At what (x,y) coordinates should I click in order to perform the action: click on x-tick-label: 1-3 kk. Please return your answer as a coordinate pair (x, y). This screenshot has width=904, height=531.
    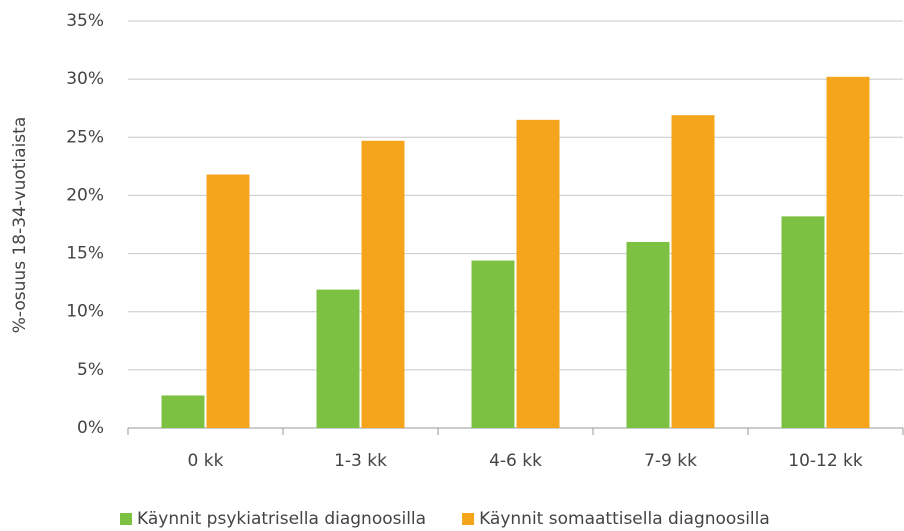
    Looking at the image, I should click on (360, 461).